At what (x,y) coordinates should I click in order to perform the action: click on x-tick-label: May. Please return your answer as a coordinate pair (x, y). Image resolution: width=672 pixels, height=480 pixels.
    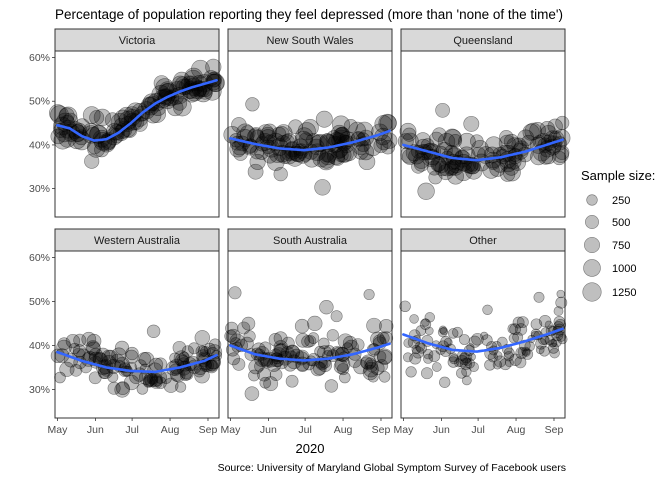
    Looking at the image, I should click on (231, 430).